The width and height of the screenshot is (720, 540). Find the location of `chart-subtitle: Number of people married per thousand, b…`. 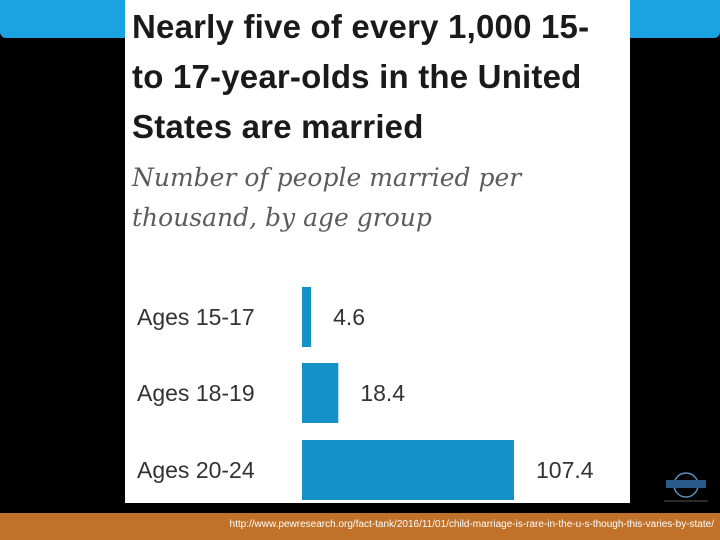

chart-subtitle: Number of people married per thousand, b… is located at coordinates (327, 197).